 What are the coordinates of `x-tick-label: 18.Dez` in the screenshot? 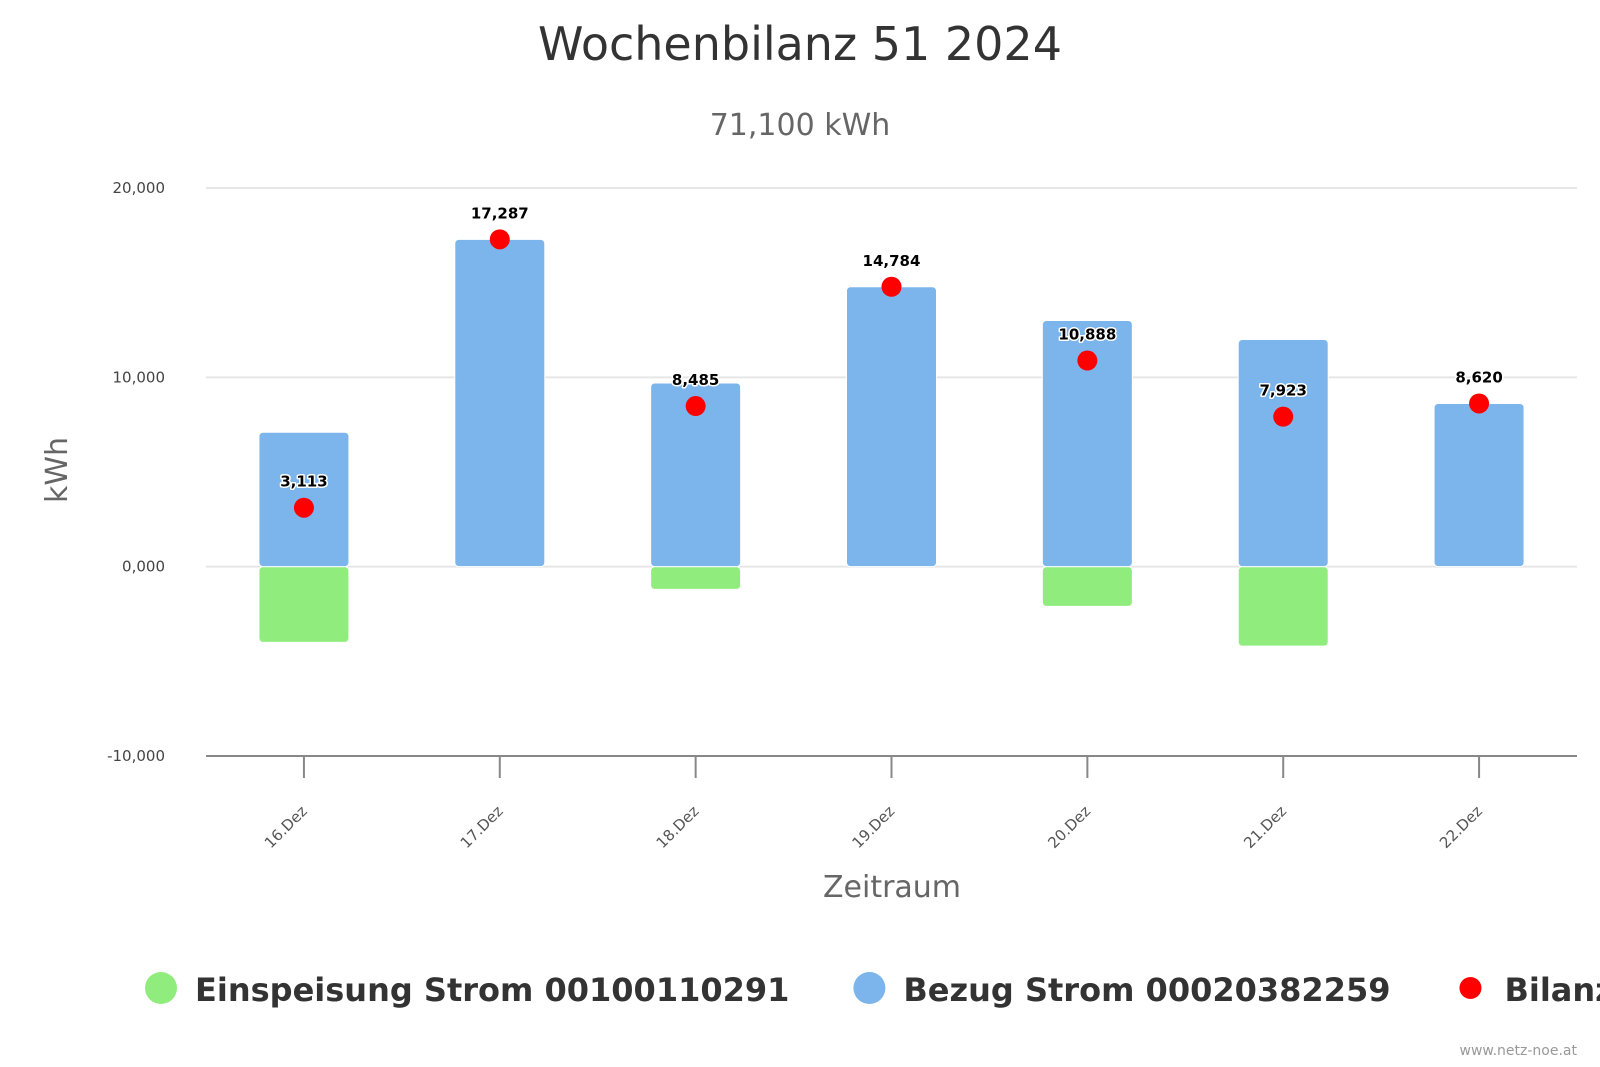 It's located at (678, 827).